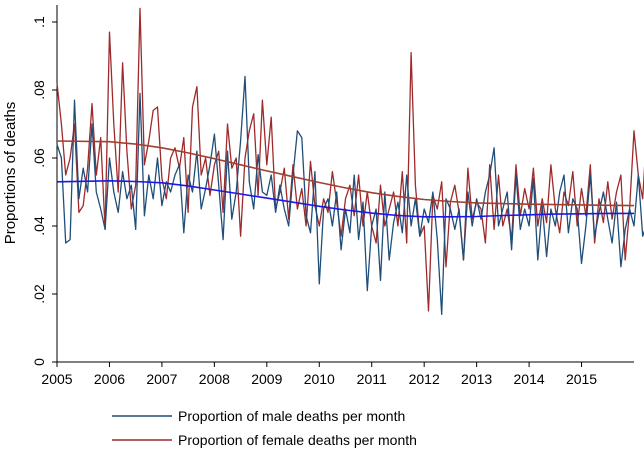  What do you see at coordinates (291, 416) in the screenshot?
I see `legend-label-male: Proportion of male deaths per month` at bounding box center [291, 416].